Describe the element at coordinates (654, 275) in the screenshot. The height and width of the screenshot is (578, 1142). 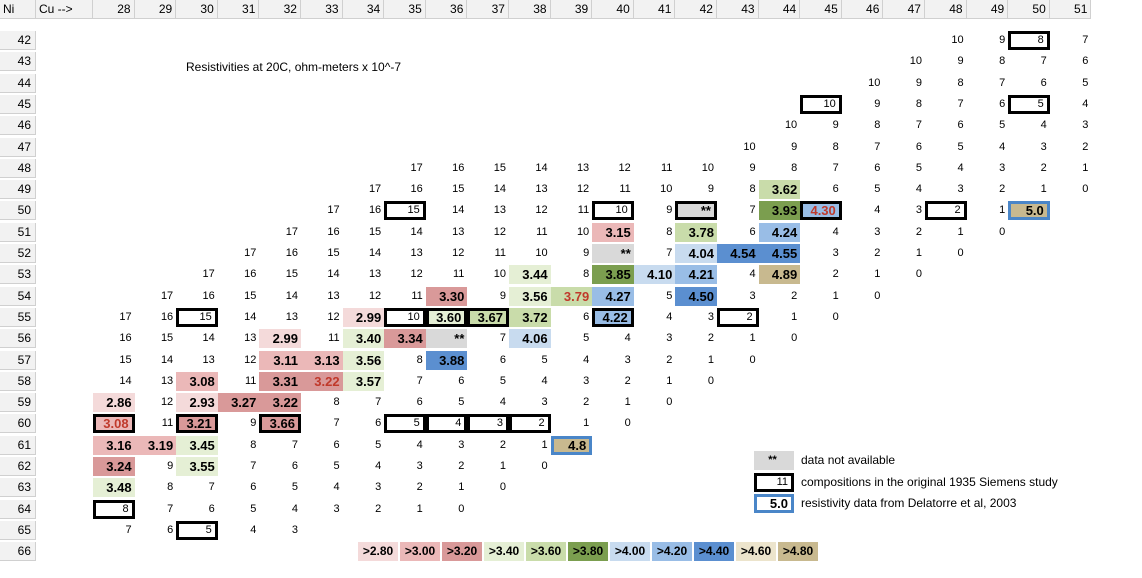
I see `table-cell: 4.10` at that location.